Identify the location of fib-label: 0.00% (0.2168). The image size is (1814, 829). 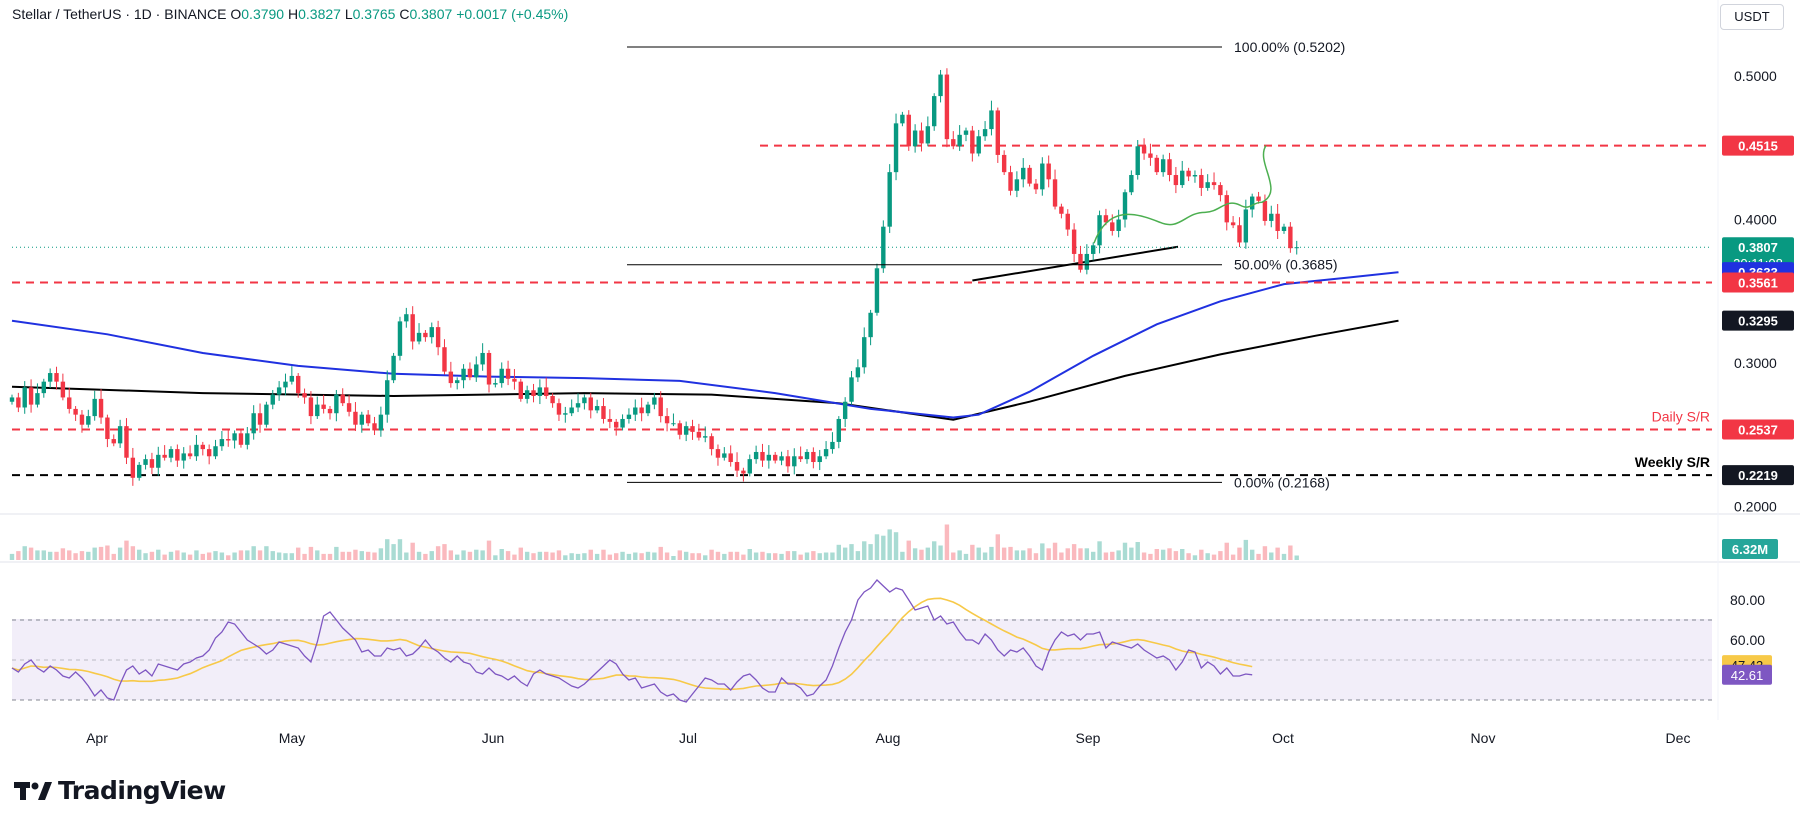
(1282, 482).